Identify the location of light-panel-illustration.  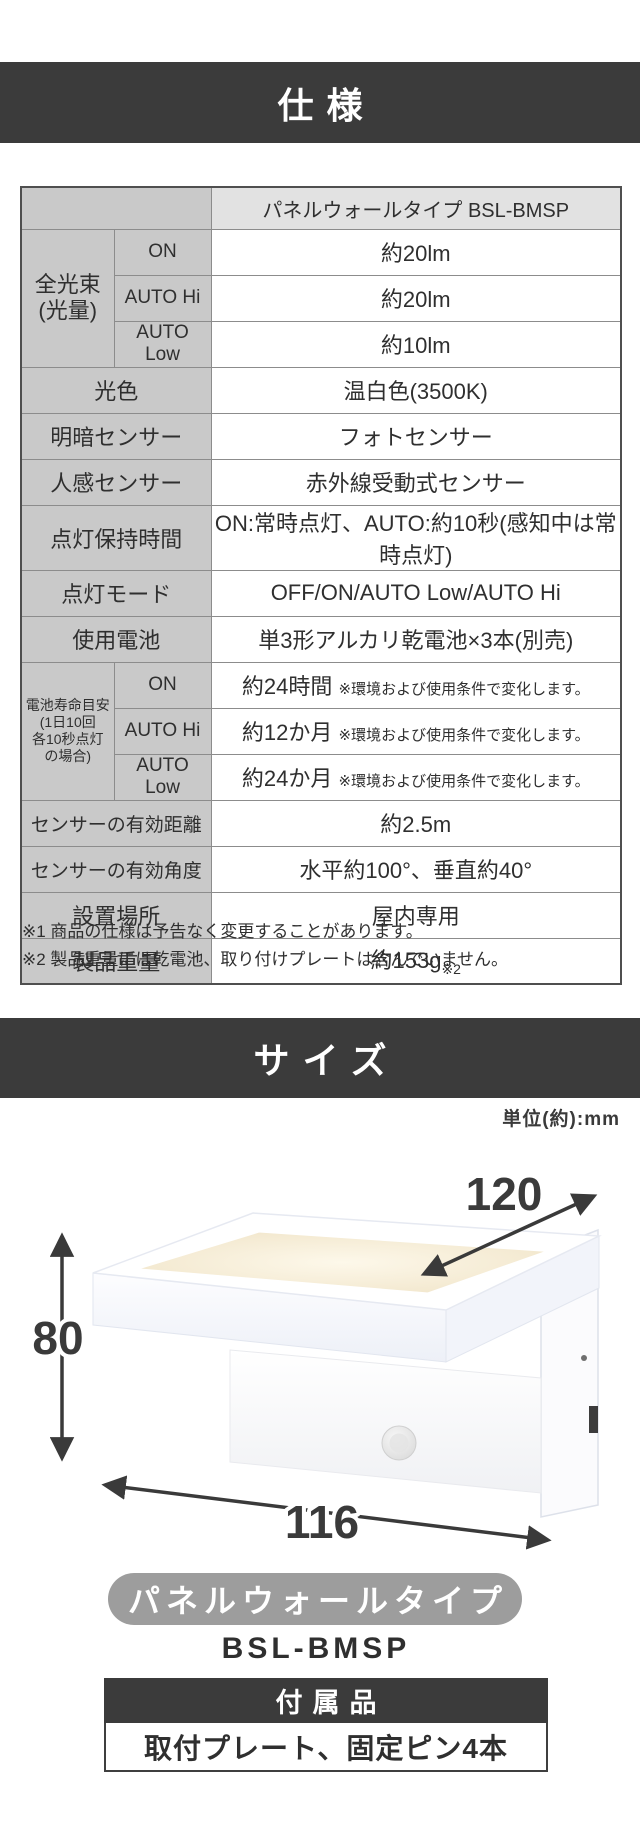
(347, 1287).